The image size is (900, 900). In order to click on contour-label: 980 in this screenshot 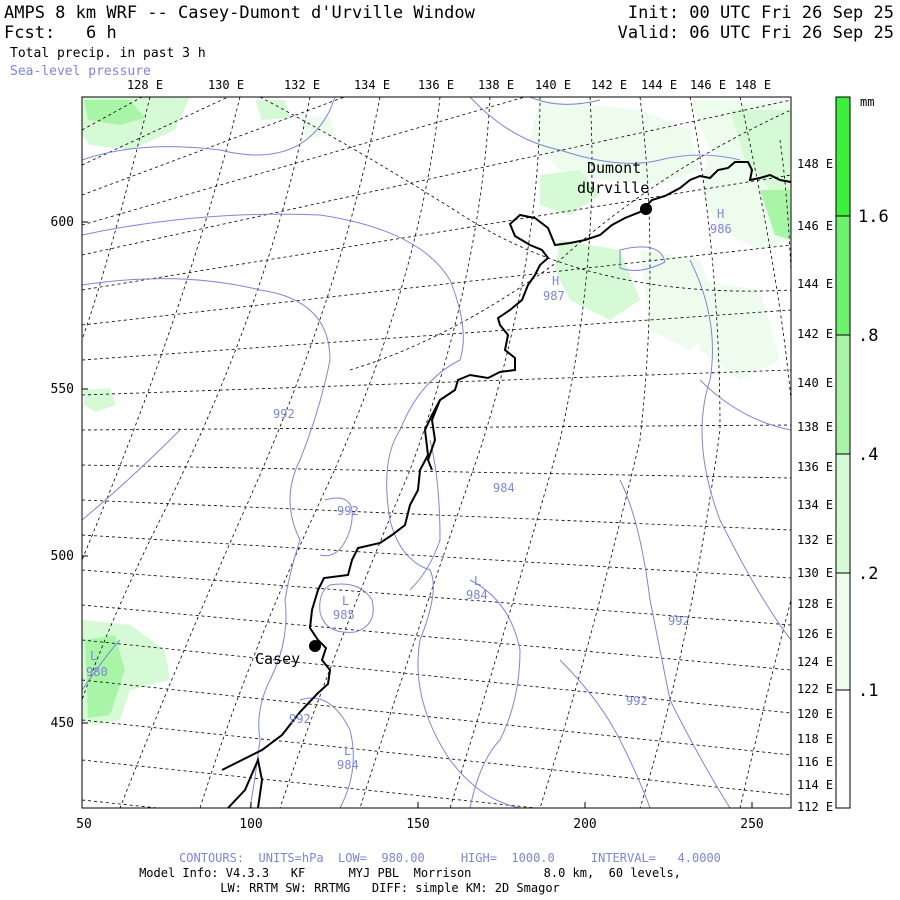, I will do `click(97, 672)`.